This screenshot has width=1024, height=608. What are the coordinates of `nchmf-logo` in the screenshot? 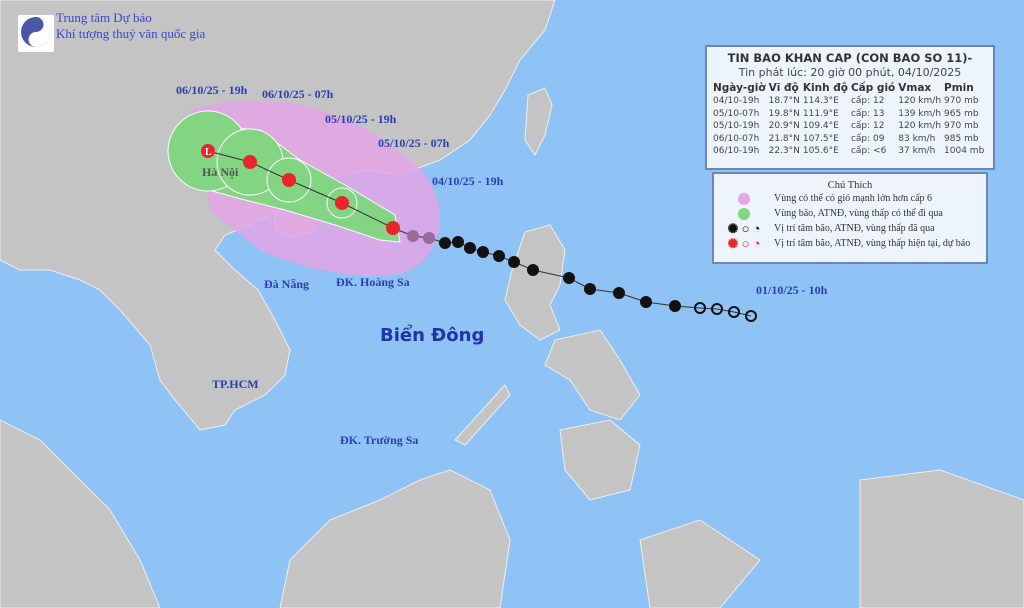 It's located at (36, 33).